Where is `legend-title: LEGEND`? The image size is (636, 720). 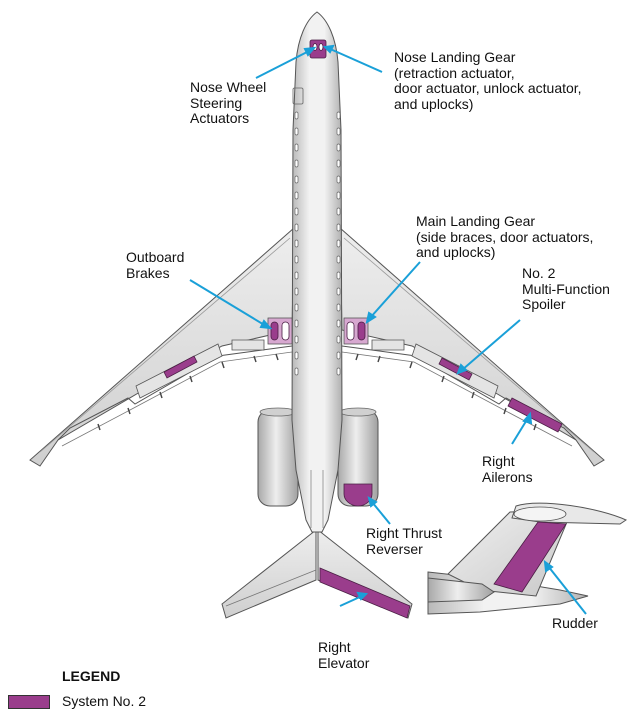 legend-title: LEGEND is located at coordinates (91, 676).